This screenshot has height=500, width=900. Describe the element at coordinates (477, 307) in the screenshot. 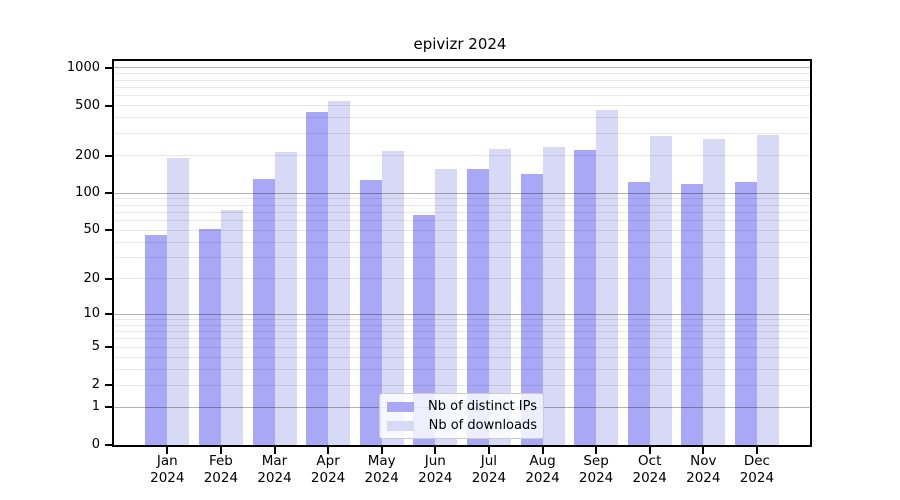

I see `bar-distinct-ips-jul` at that location.